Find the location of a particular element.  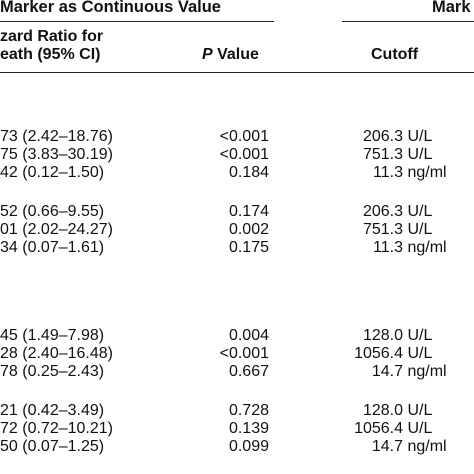

p-value-cell: 0.184 is located at coordinates (248, 172).